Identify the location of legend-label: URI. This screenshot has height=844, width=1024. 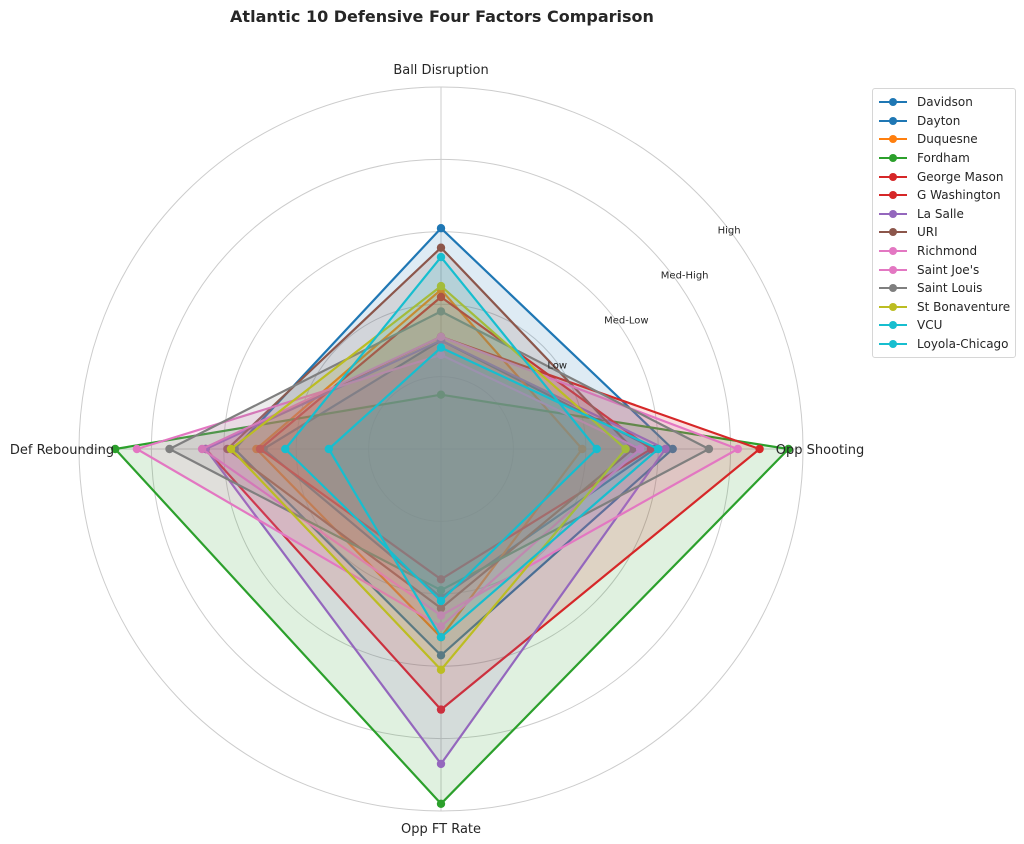
(927, 232).